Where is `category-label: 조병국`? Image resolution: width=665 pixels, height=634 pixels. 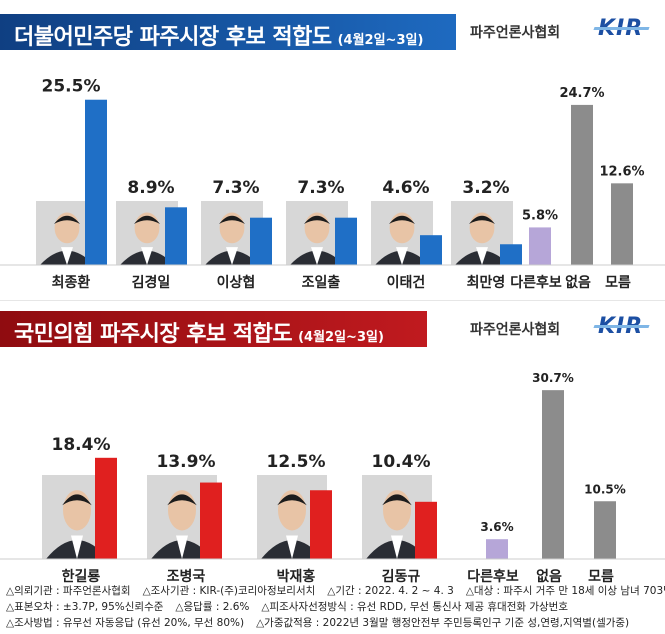 category-label: 조병국 is located at coordinates (186, 576).